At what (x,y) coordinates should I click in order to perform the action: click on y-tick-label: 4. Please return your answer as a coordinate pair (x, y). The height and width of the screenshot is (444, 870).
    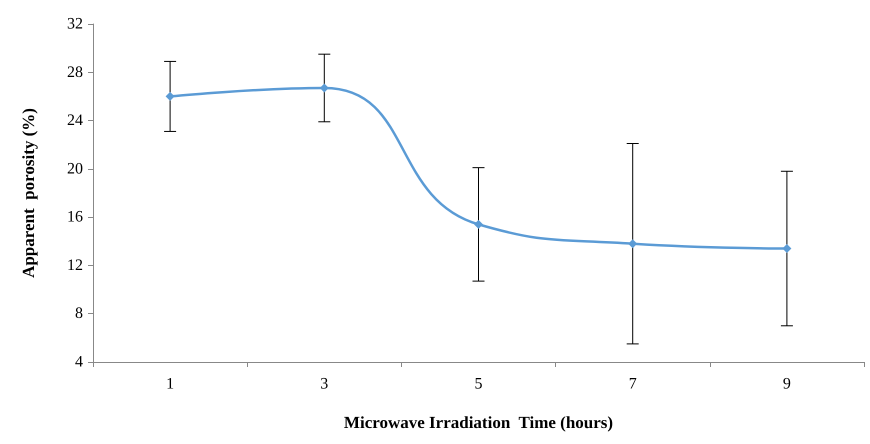
    Looking at the image, I should click on (79, 362).